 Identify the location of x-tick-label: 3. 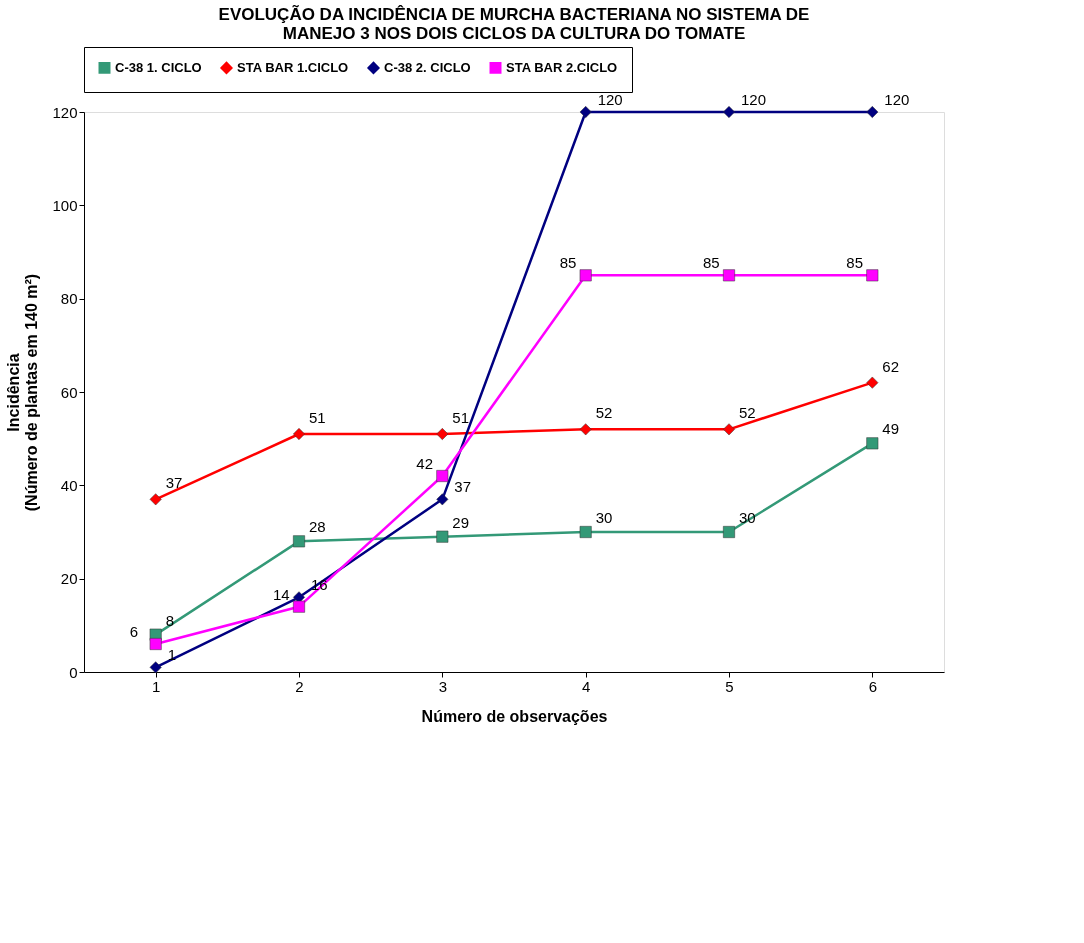
(443, 686).